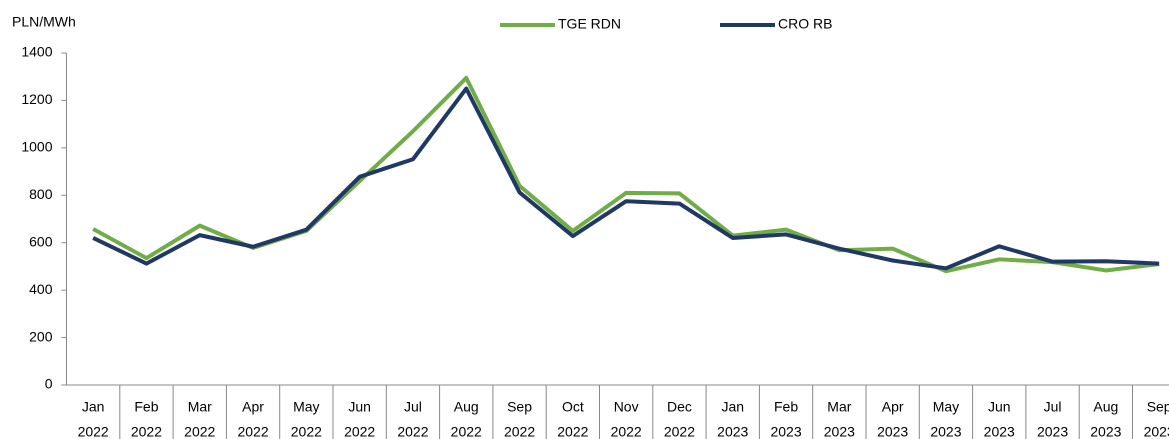 This screenshot has width=1169, height=439. Describe the element at coordinates (49, 384) in the screenshot. I see `y-tick-label: 0` at that location.